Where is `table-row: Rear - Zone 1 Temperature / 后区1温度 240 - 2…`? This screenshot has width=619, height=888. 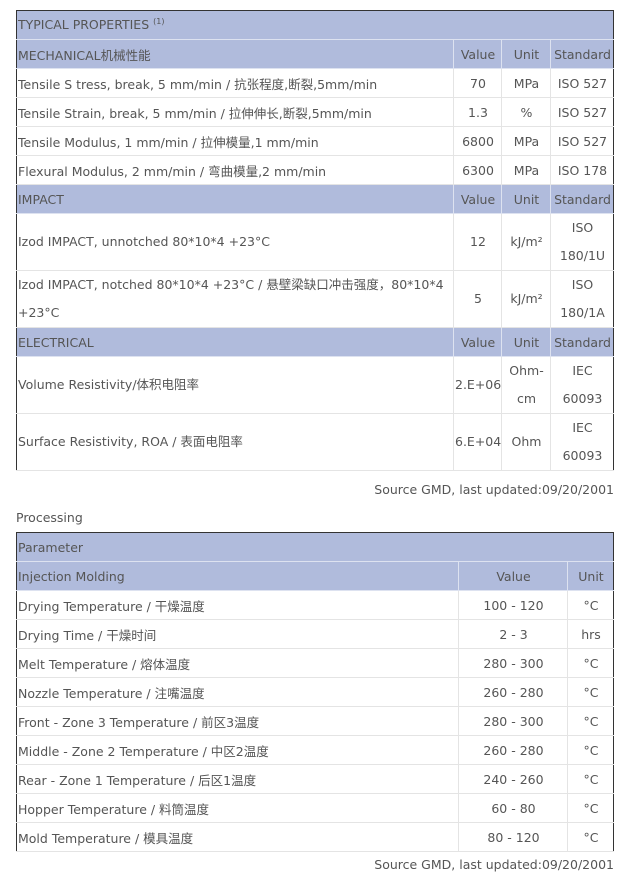
table-row: Rear - Zone 1 Temperature / 后区1温度 240 - 2… is located at coordinates (315, 779).